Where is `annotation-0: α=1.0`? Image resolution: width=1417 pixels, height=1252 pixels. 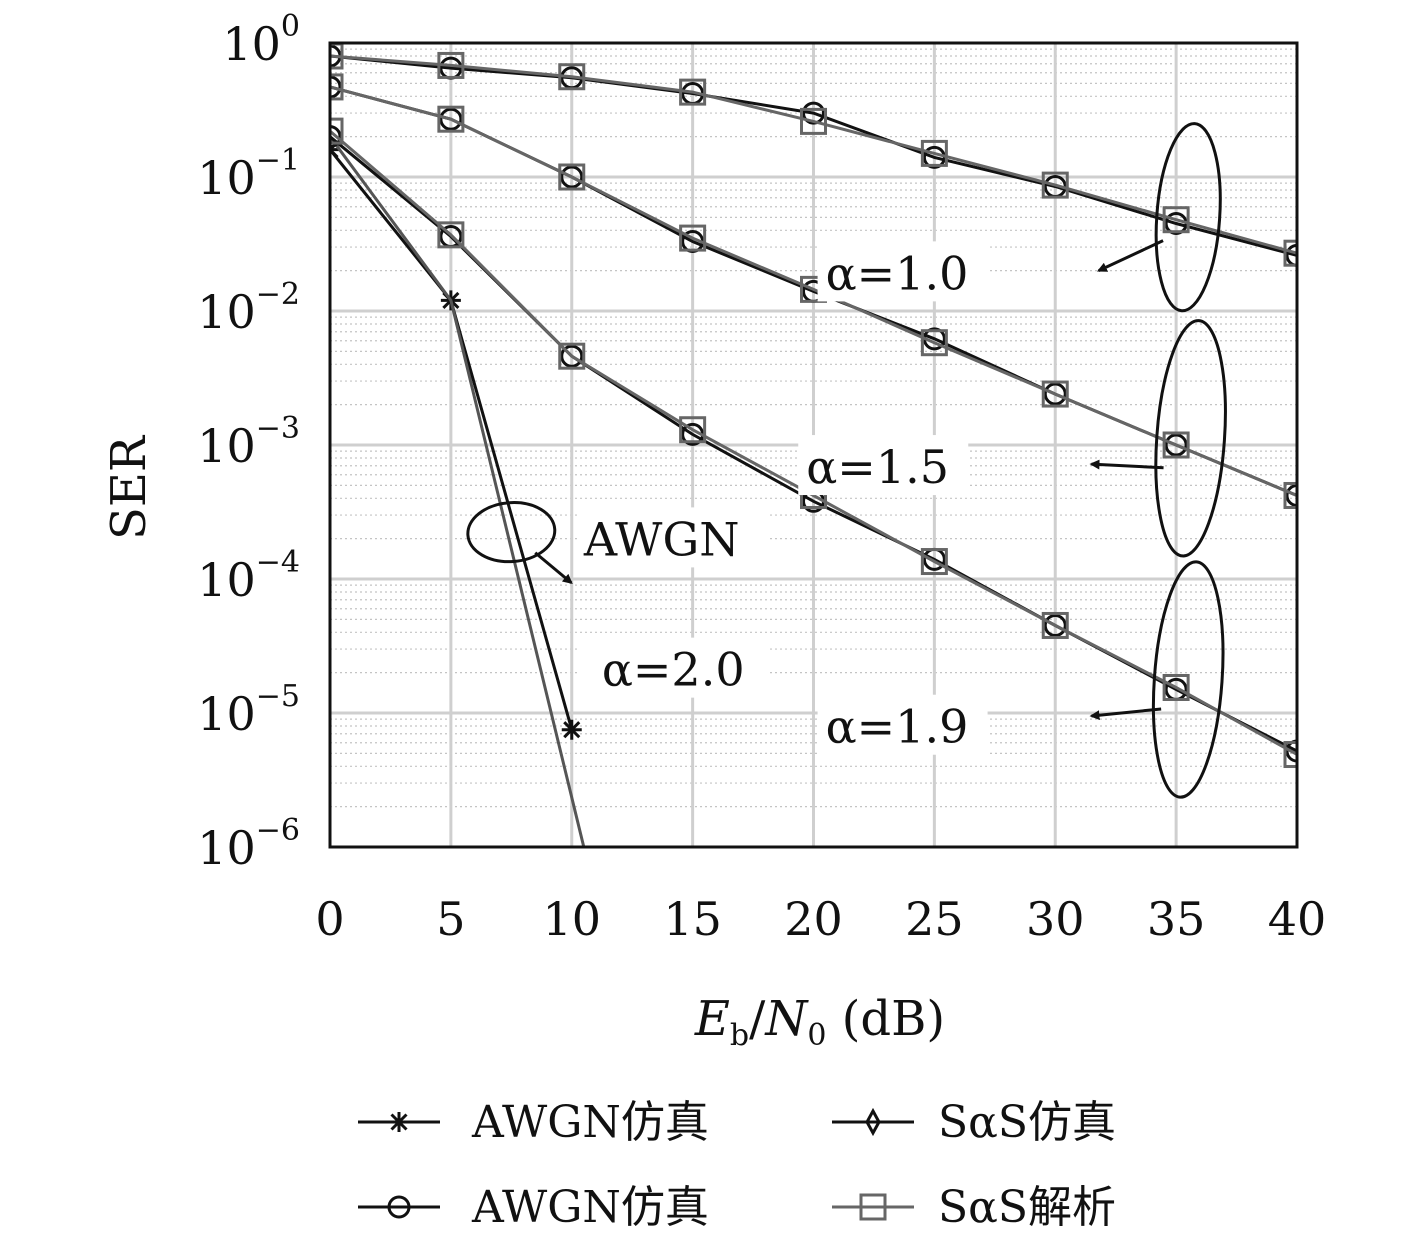 annotation-0: α=1.0 is located at coordinates (1019, 217).